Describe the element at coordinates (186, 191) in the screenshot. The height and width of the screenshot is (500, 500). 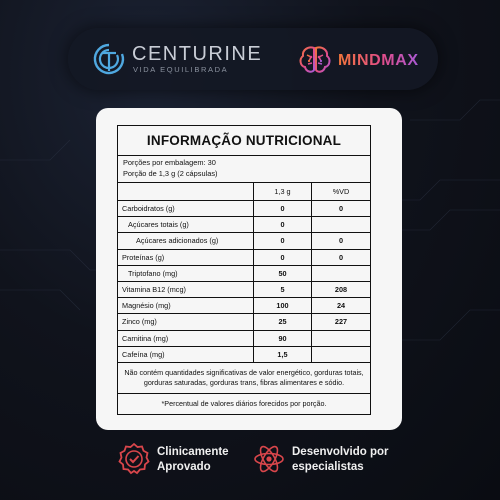
I see `header-label` at that location.